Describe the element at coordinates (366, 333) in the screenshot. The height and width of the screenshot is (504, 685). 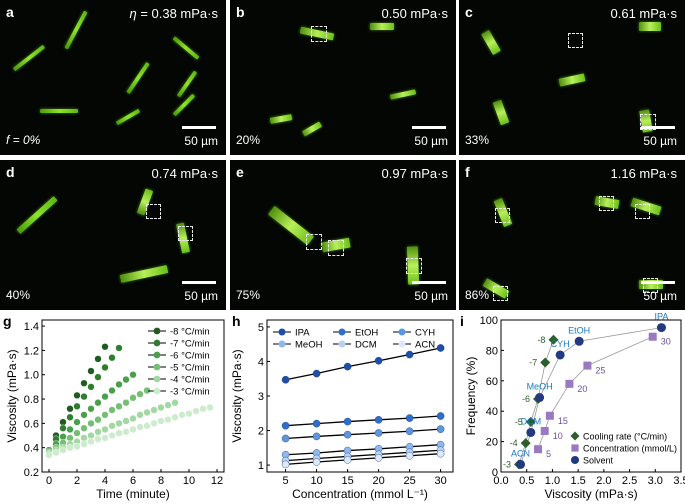
I see `legend-label: EtOH` at that location.